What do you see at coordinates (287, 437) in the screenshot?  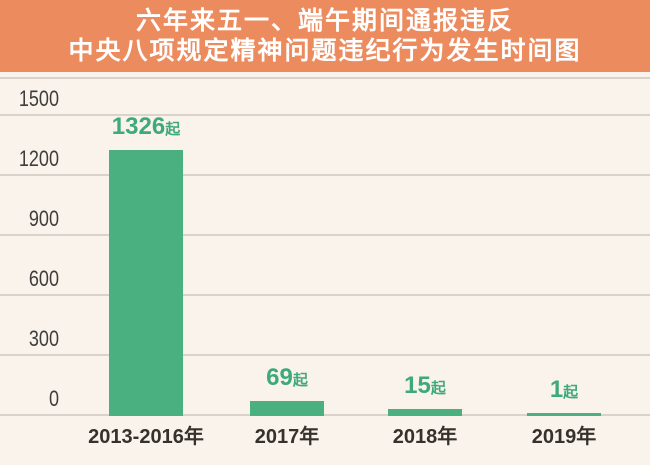 I see `x-axis-label: 2017年` at bounding box center [287, 437].